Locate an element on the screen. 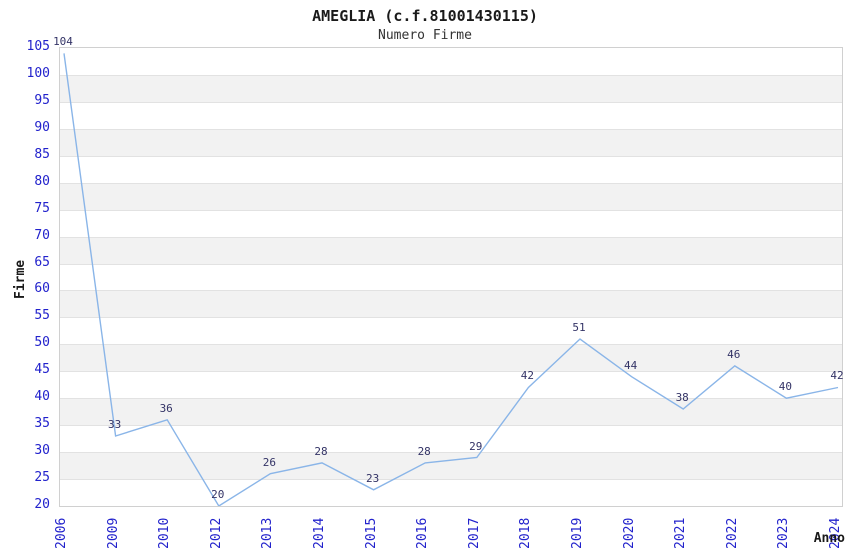 This screenshot has height=550, width=850. data-point-label: 38 is located at coordinates (682, 397).